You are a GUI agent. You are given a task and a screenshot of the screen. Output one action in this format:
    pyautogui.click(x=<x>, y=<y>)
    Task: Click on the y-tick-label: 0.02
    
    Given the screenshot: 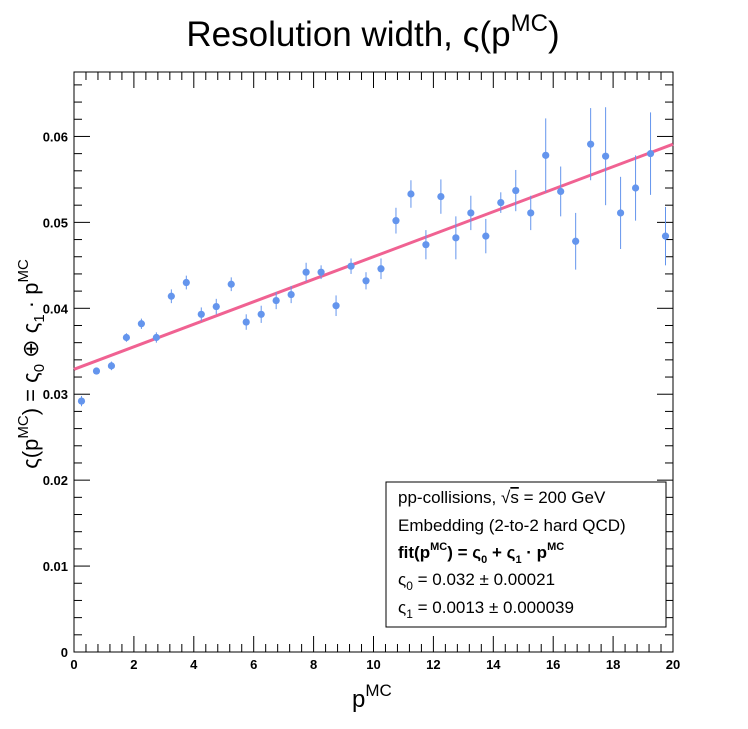 What is the action you would take?
    pyautogui.click(x=55, y=480)
    